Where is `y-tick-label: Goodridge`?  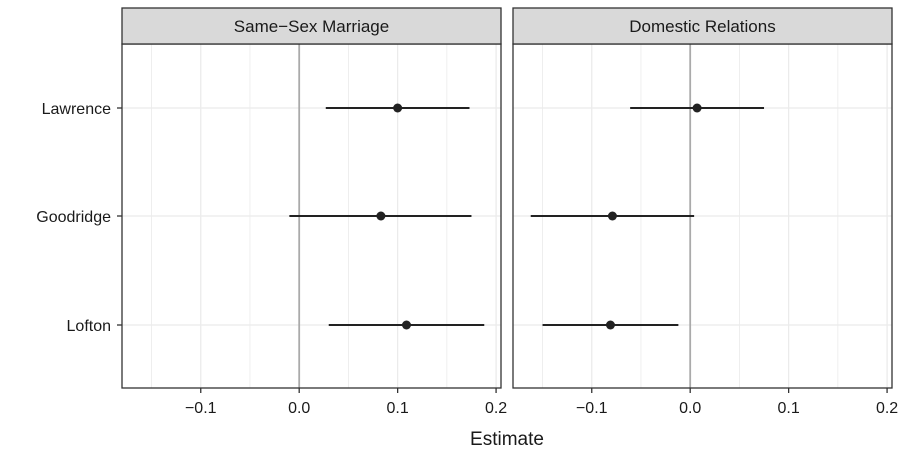
y-tick-label: Goodridge is located at coordinates (73, 217).